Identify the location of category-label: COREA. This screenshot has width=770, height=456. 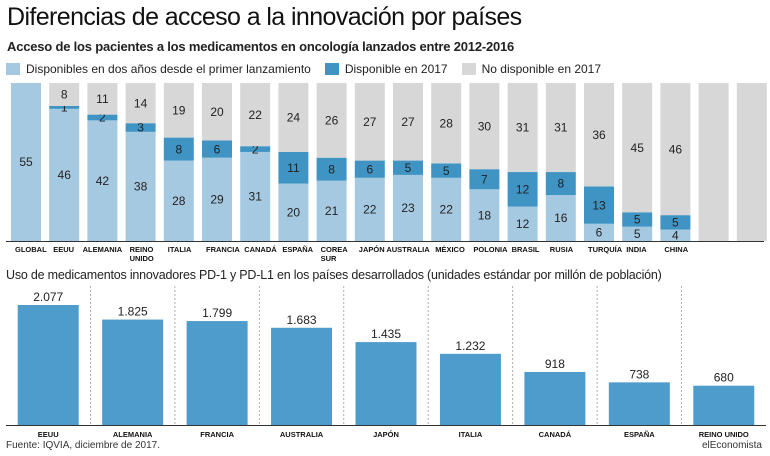
(335, 249).